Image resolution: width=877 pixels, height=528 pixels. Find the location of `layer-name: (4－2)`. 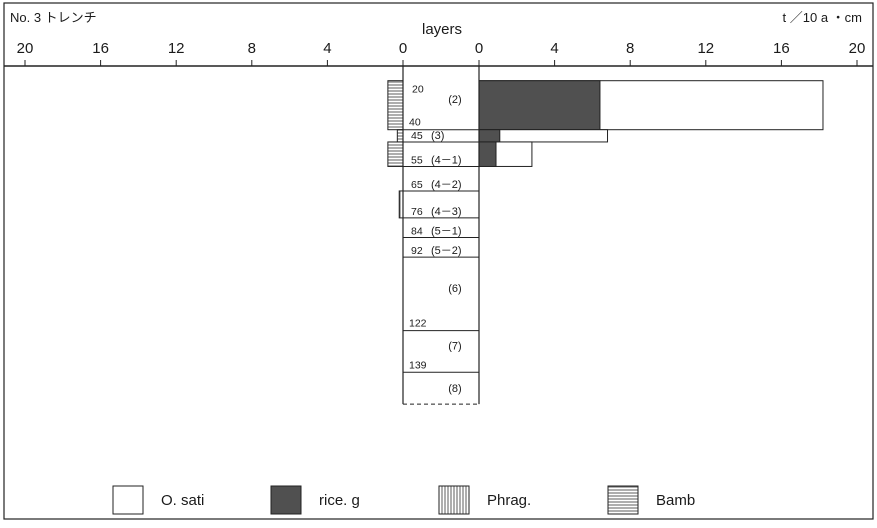

layer-name: (4－2) is located at coordinates (446, 185).